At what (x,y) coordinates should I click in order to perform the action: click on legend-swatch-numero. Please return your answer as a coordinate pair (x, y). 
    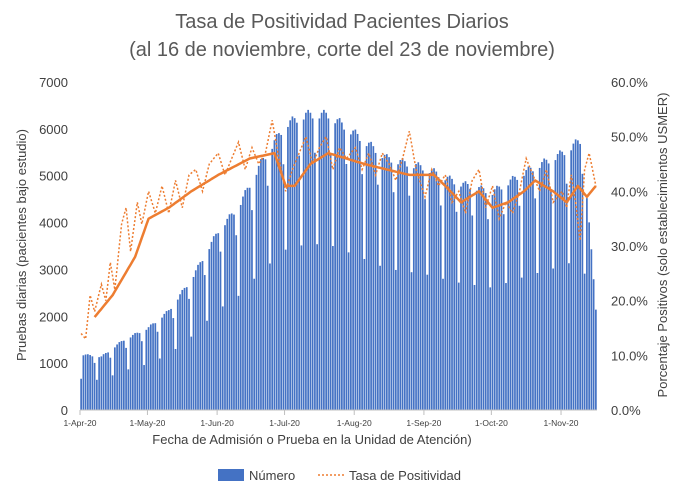
    Looking at the image, I should click on (231, 475).